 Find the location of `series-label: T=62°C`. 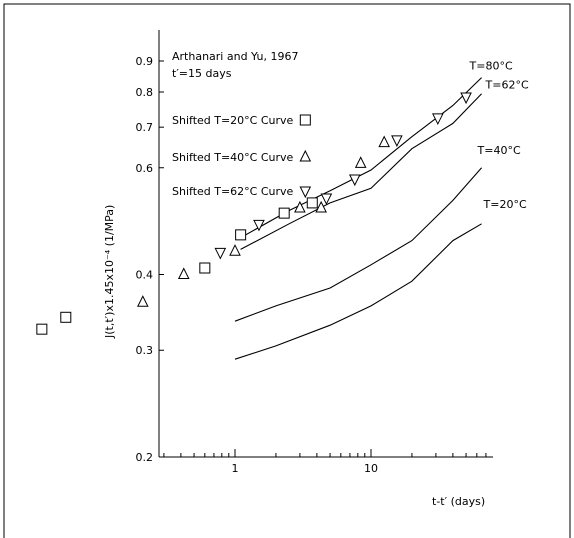

series-label: T=62°C is located at coordinates (507, 85).